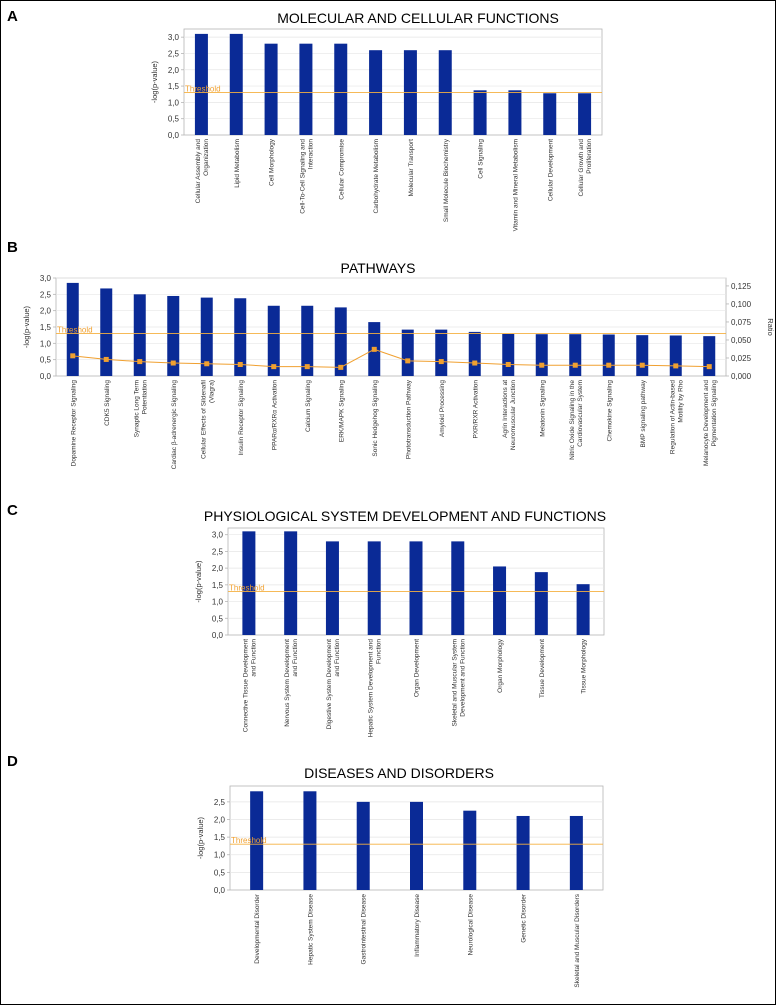 The image size is (776, 1005). Describe the element at coordinates (136, 408) in the screenshot. I see `category-label-line: Synaptic Long Term` at that location.